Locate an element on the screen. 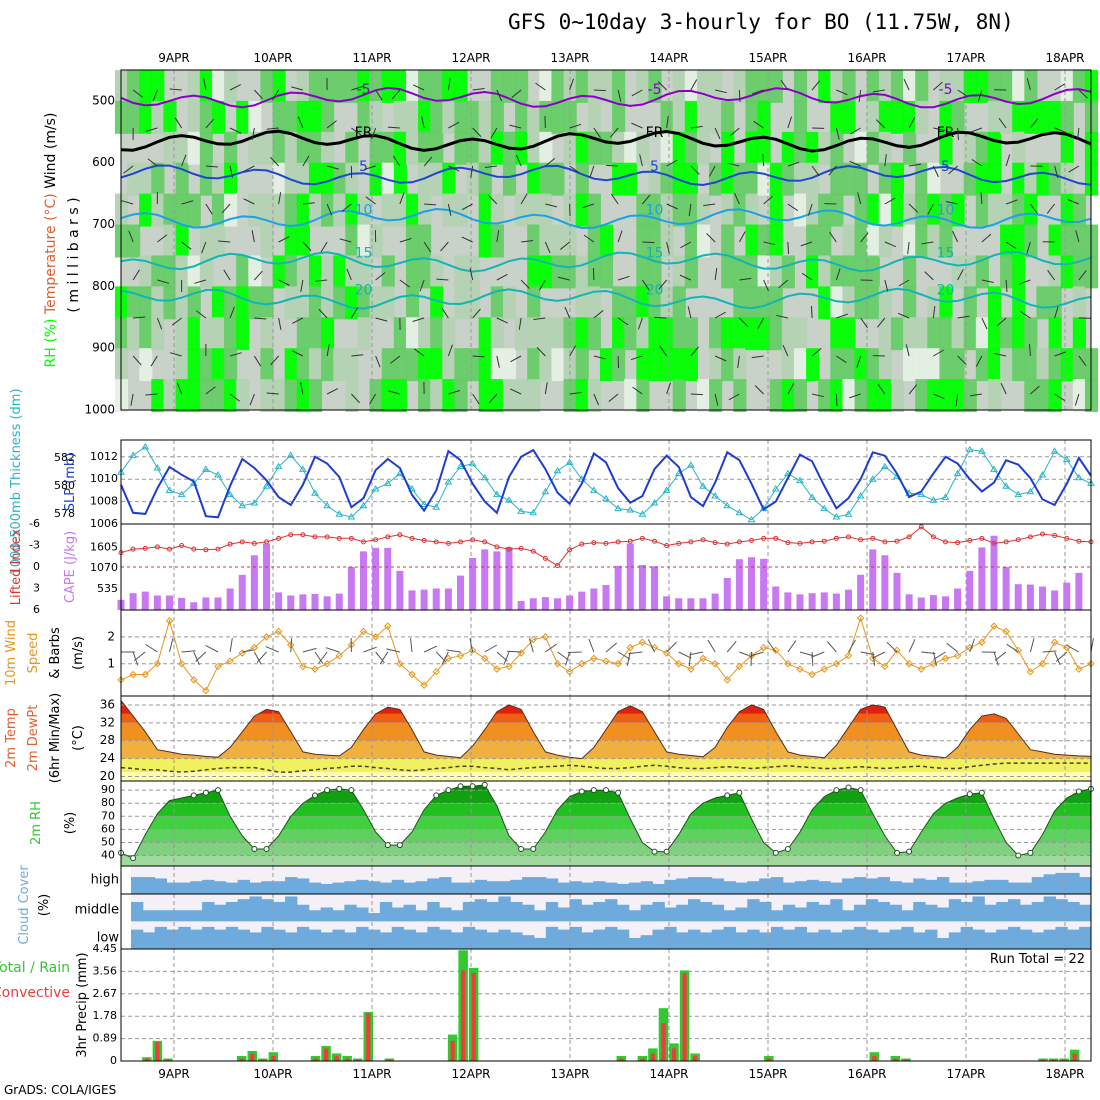 The height and width of the screenshot is (1100, 1100). day-gridlines is located at coordinates (619, 482).